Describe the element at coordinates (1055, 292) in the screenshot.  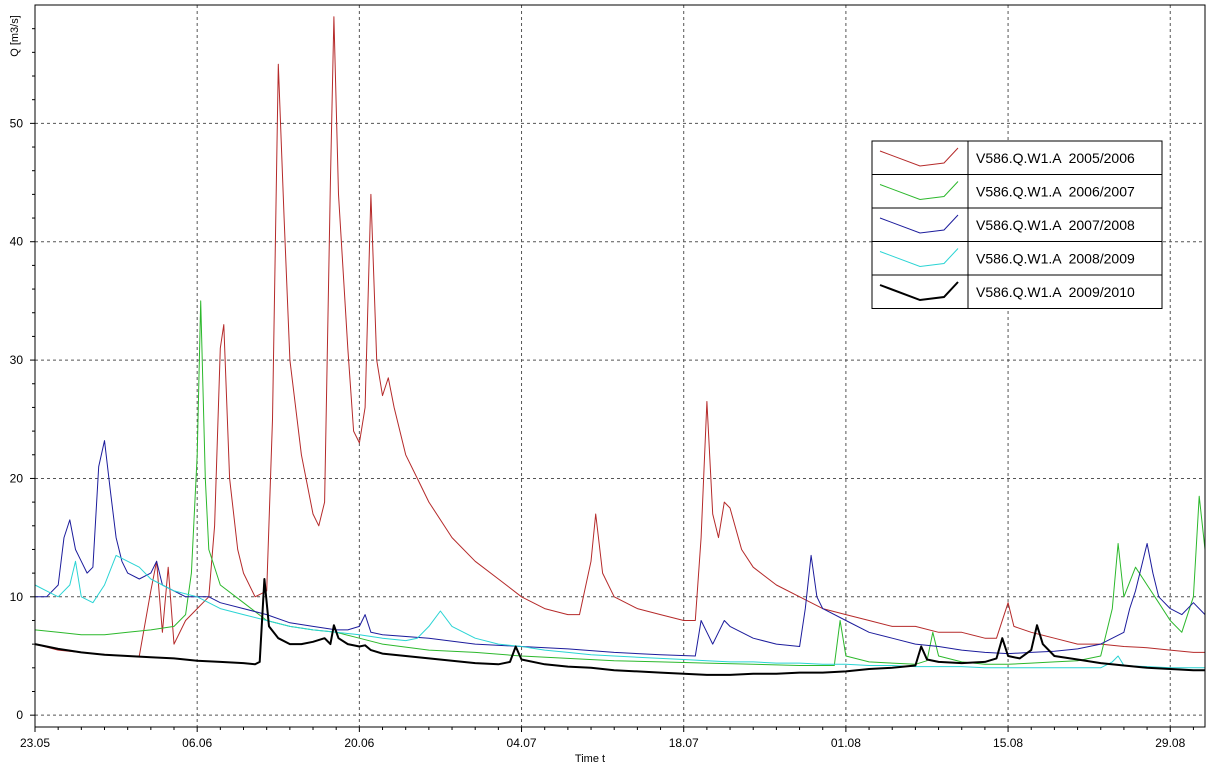
I see `legend-label-4: V586.Q.W1.A 2009/2010` at that location.